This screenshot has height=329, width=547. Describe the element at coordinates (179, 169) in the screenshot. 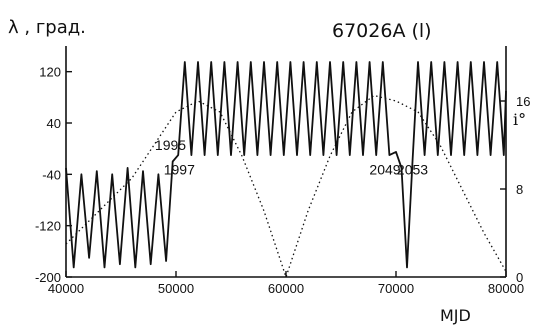

I see `annotation-label: 1997` at that location.